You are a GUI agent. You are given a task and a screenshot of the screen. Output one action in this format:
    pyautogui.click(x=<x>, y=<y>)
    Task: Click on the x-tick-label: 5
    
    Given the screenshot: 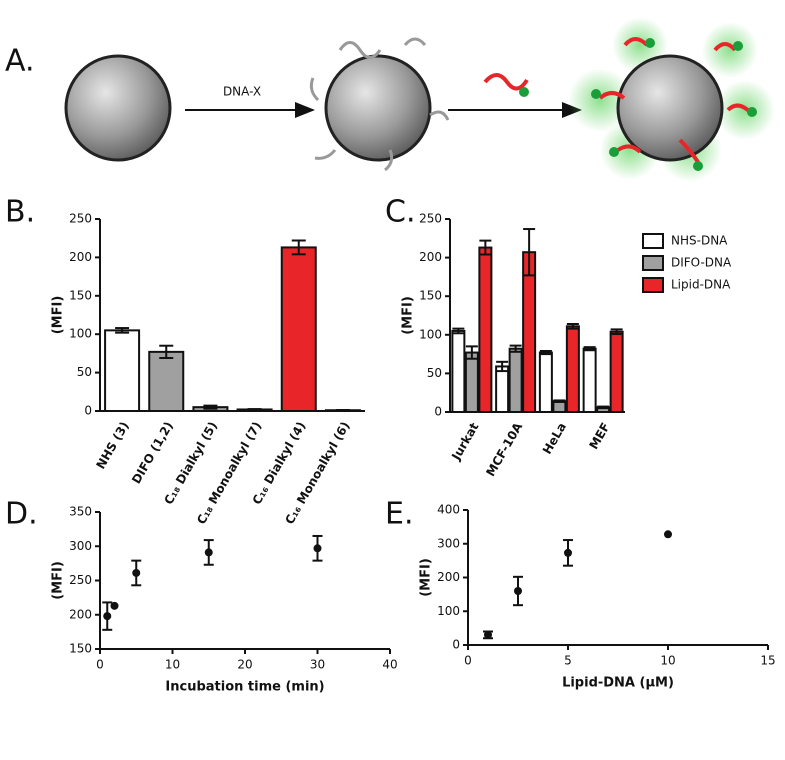 What is the action you would take?
    pyautogui.click(x=568, y=661)
    